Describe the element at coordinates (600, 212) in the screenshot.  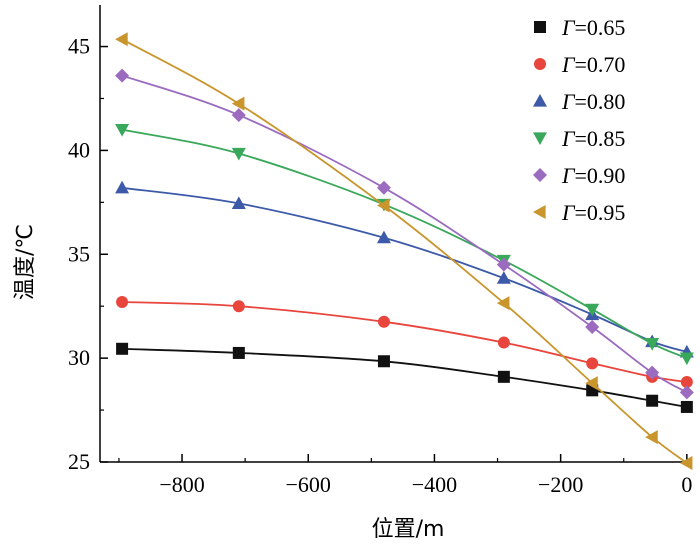
I see `legend-gamma-value: =0.95` at that location.